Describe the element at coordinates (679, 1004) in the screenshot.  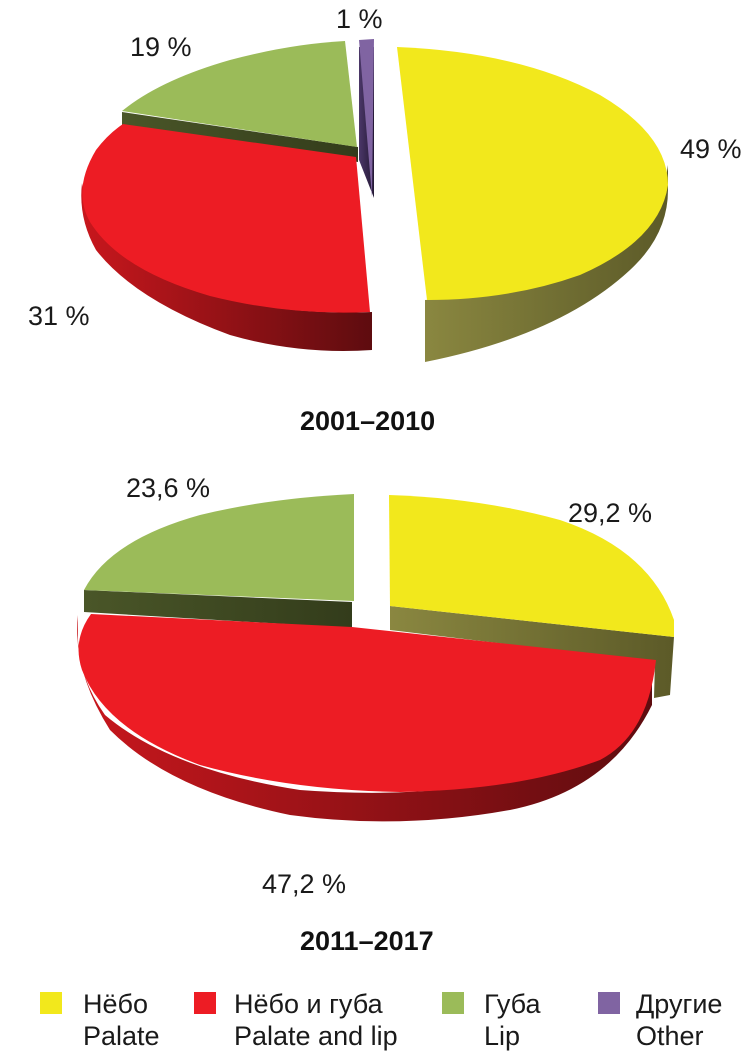
I see `legend-label-ru: Другие` at that location.